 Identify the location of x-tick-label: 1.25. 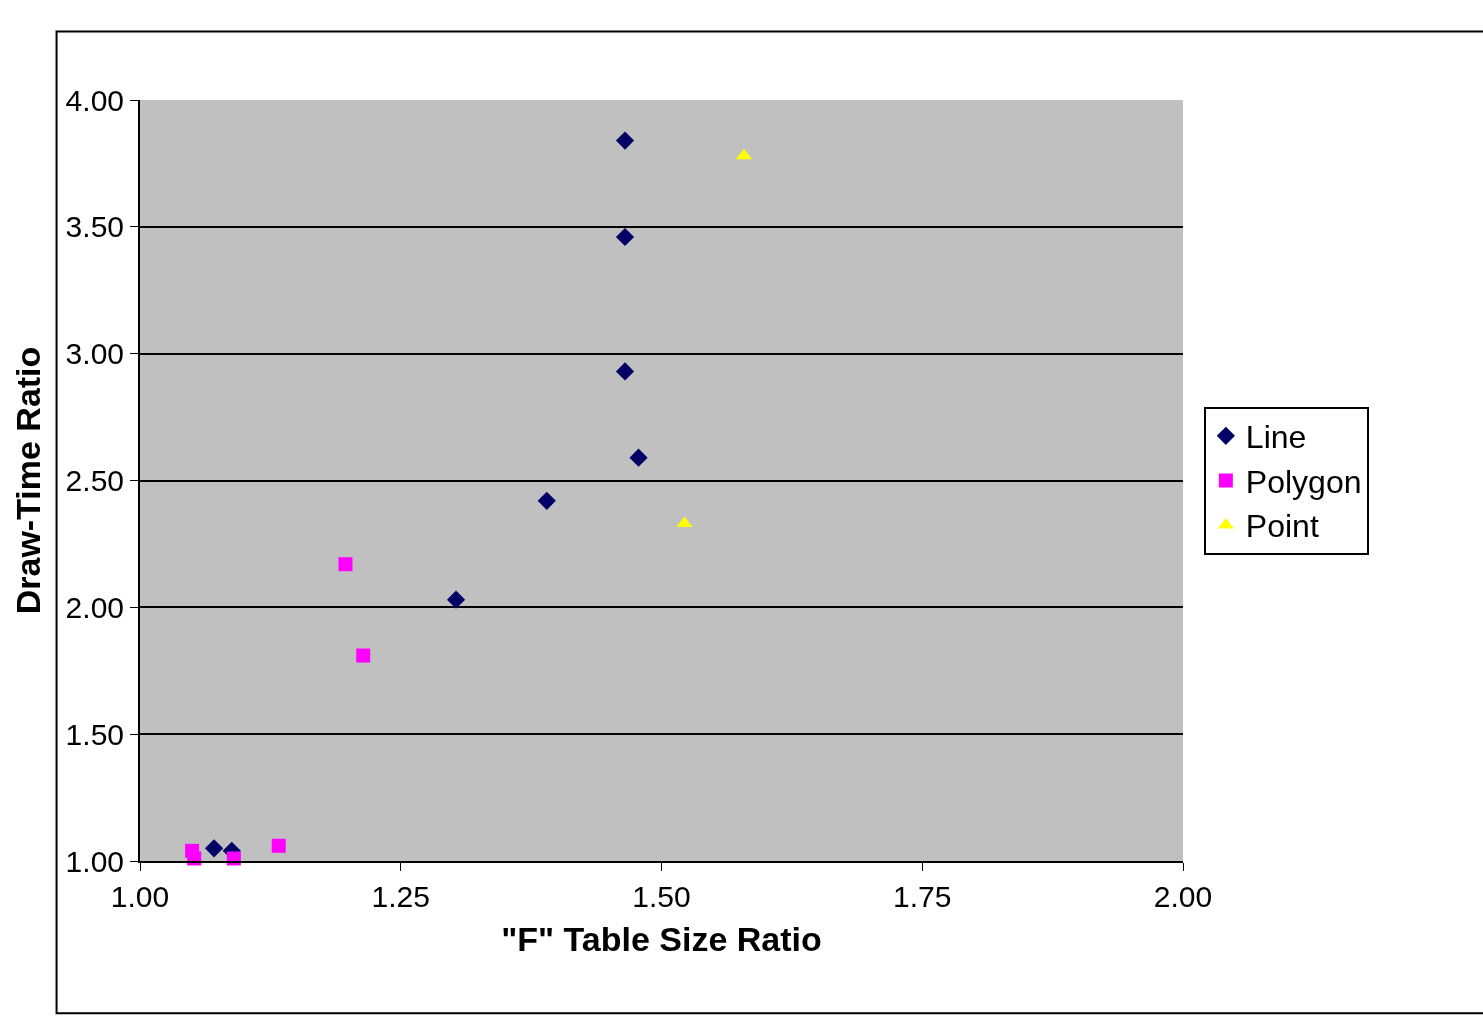
(400, 896).